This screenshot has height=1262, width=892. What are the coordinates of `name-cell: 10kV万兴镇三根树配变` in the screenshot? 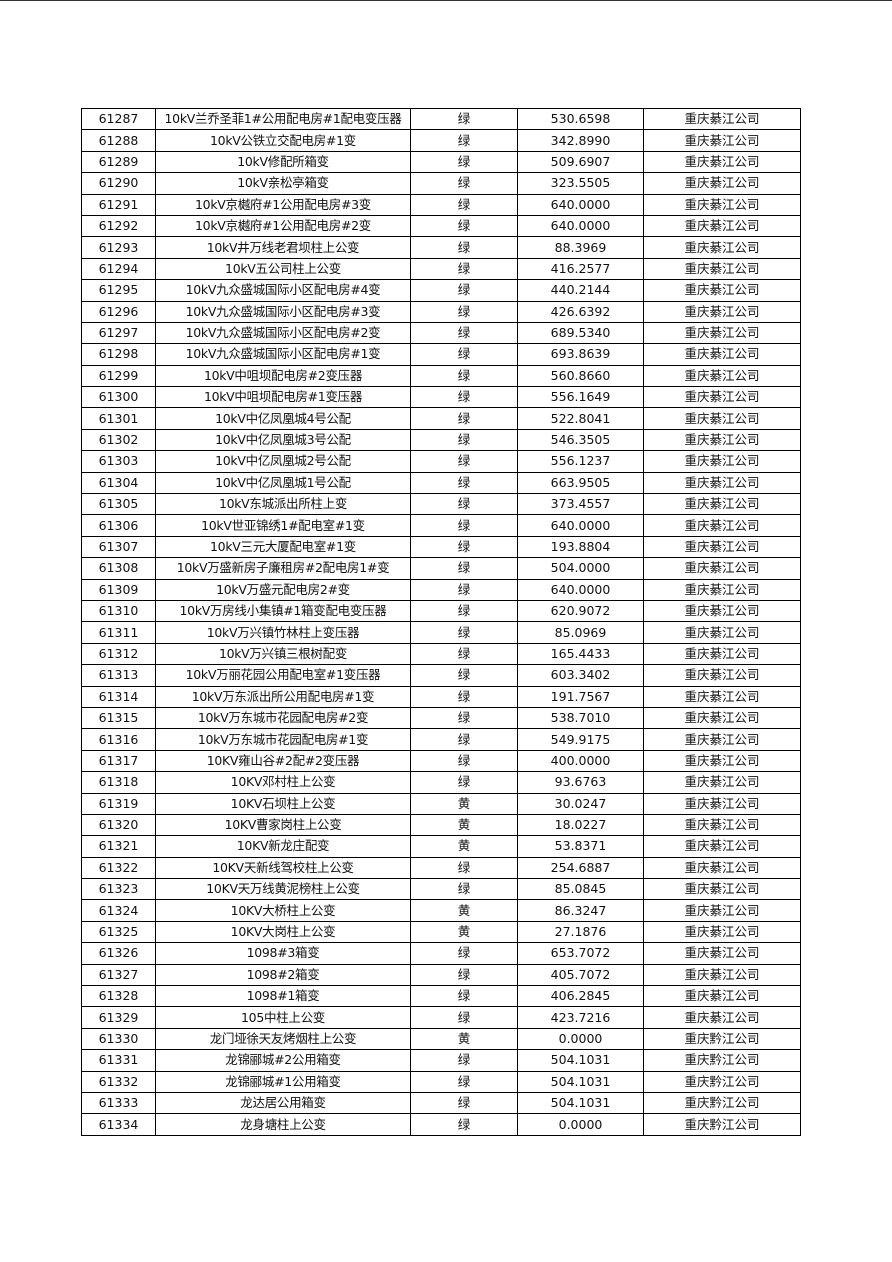 It's located at (283, 654).